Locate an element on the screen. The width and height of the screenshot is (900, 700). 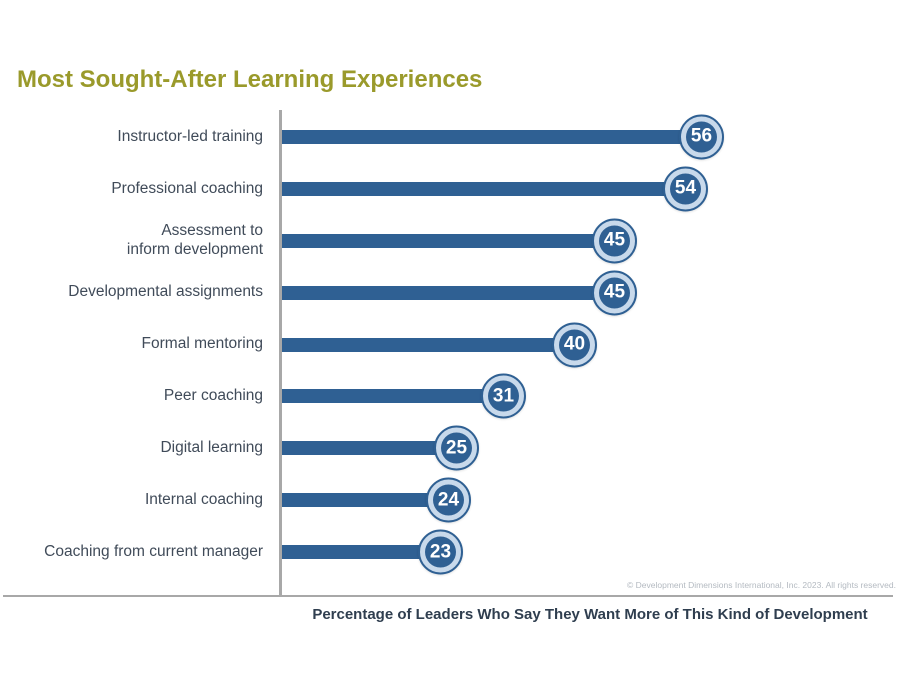
value-badge: 40 is located at coordinates (574, 344).